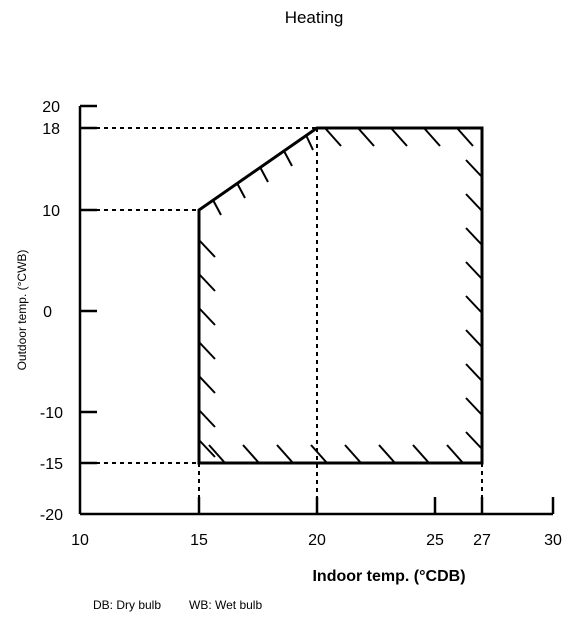 The height and width of the screenshot is (618, 575). I want to click on note-wet-bulb: WB: Wet bulb, so click(225, 605).